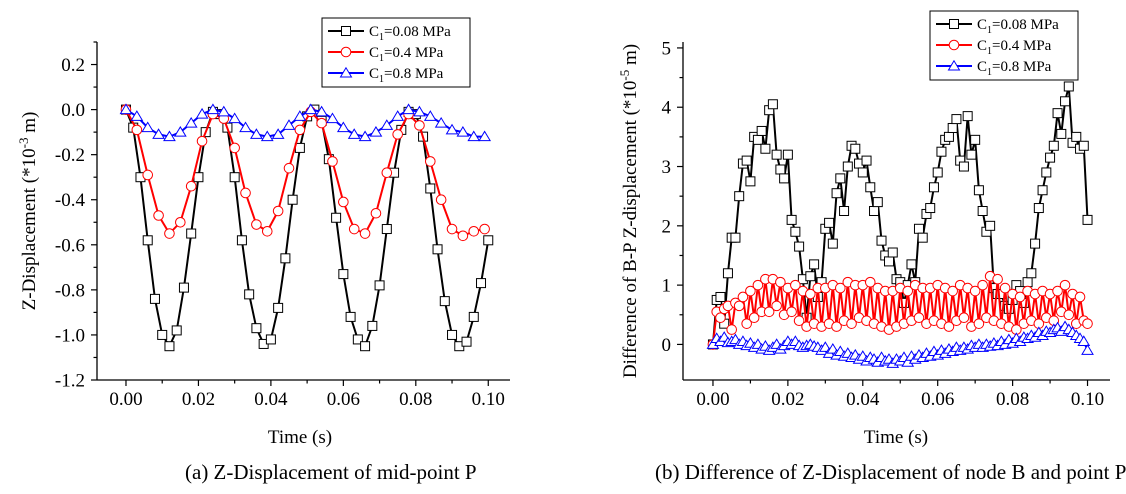 The width and height of the screenshot is (1126, 494). I want to click on y-tick-label: -0.2, so click(70, 155).